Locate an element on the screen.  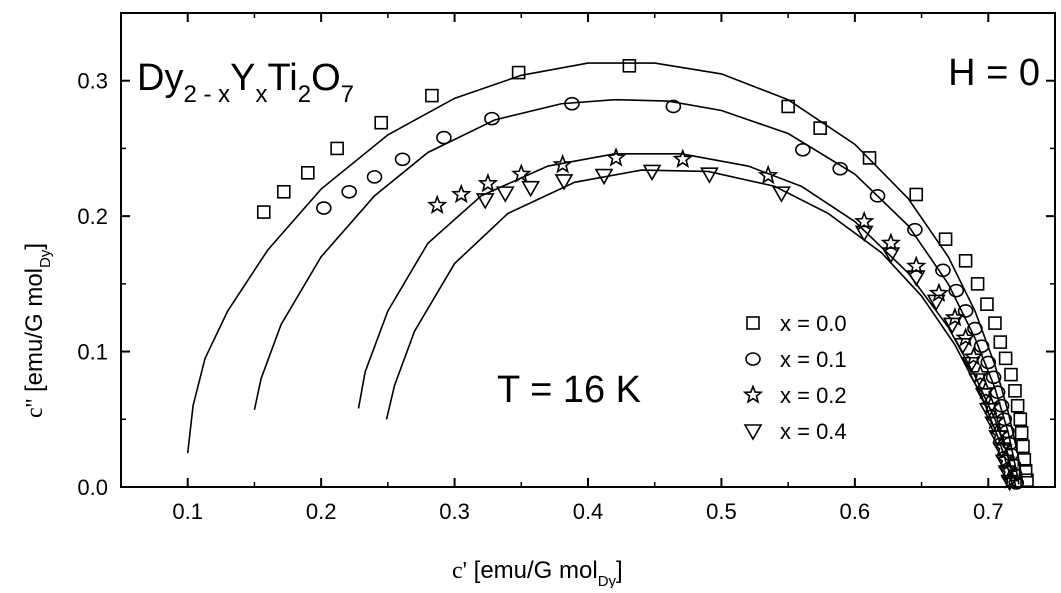
x-tick-label: 0.2 is located at coordinates (321, 511).